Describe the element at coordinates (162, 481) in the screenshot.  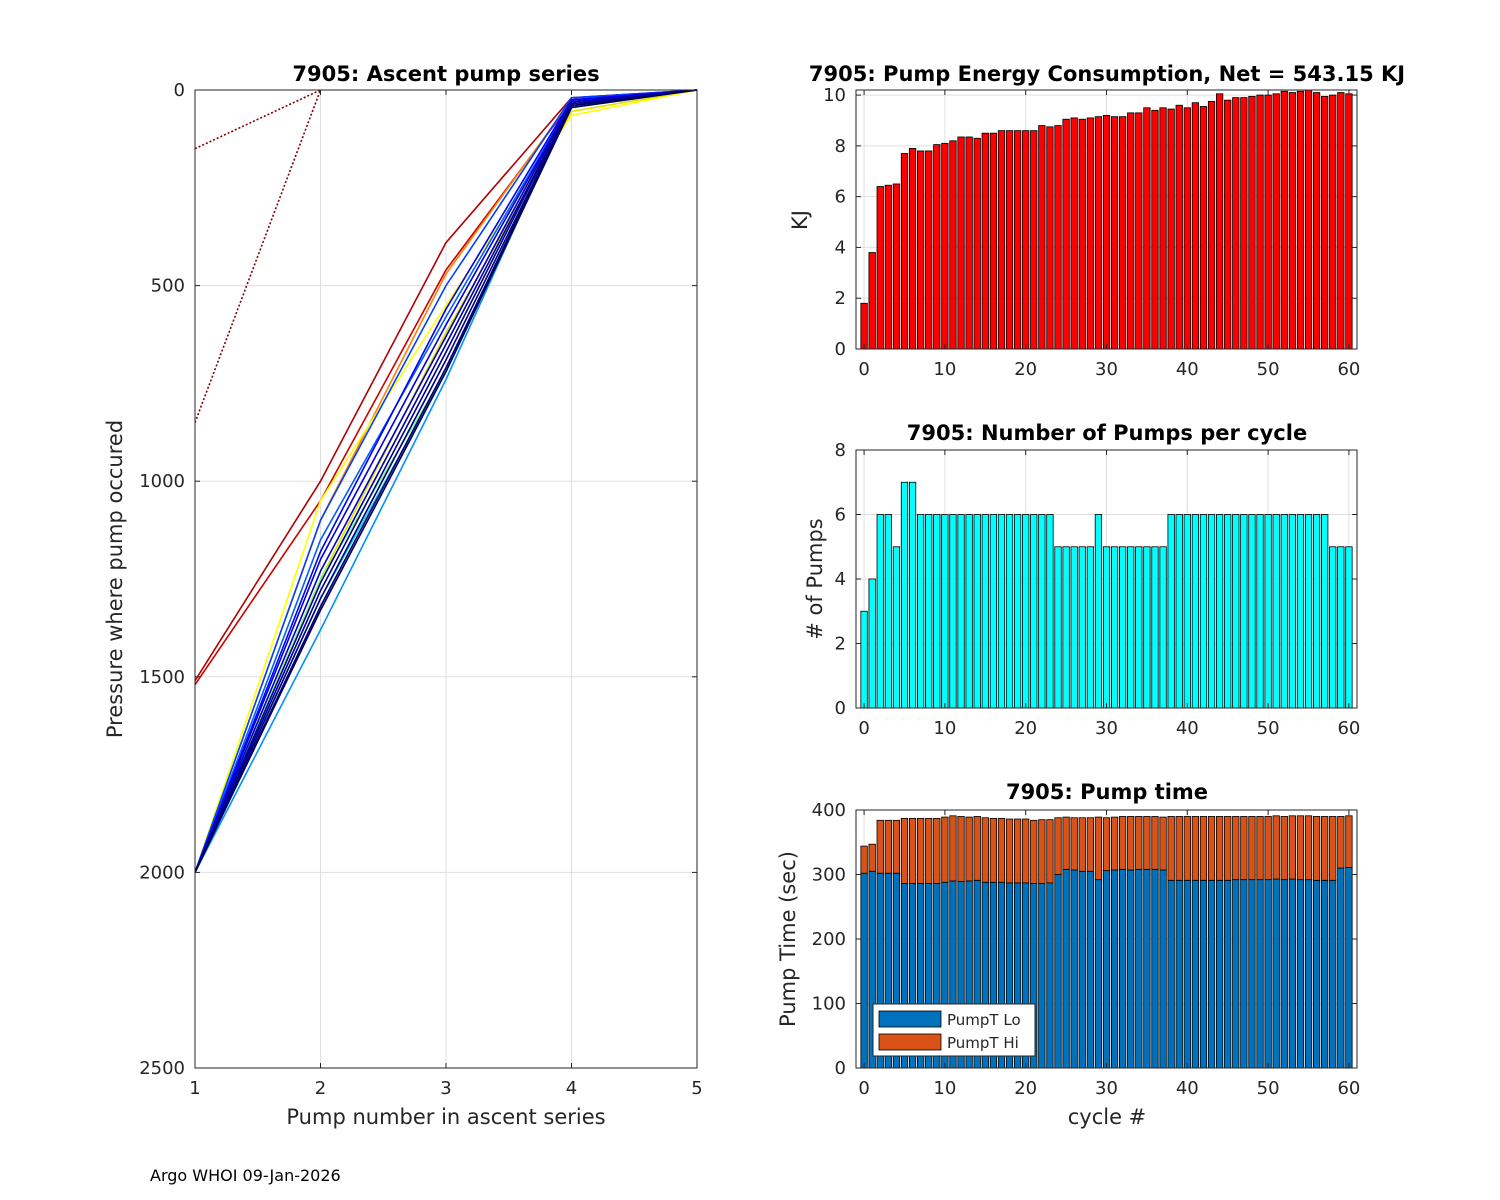
I see `y-tick-label: 1000` at that location.